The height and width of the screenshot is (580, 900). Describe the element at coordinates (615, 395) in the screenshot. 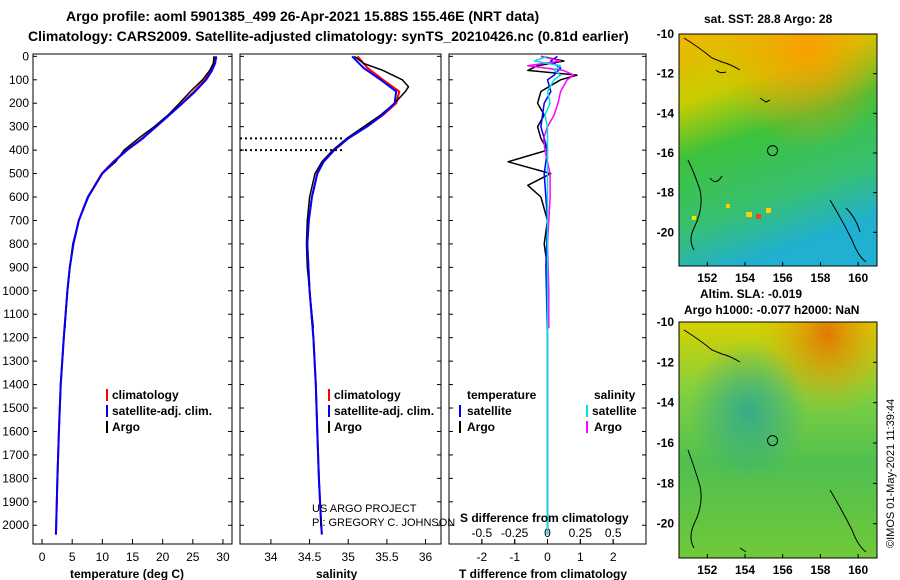

I see `legend-salinity-heading: salinity` at that location.